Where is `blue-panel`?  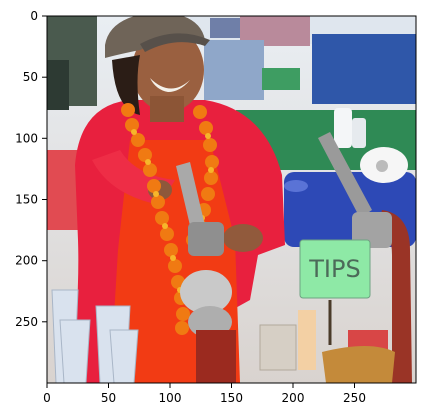 blue-panel is located at coordinates (364, 69).